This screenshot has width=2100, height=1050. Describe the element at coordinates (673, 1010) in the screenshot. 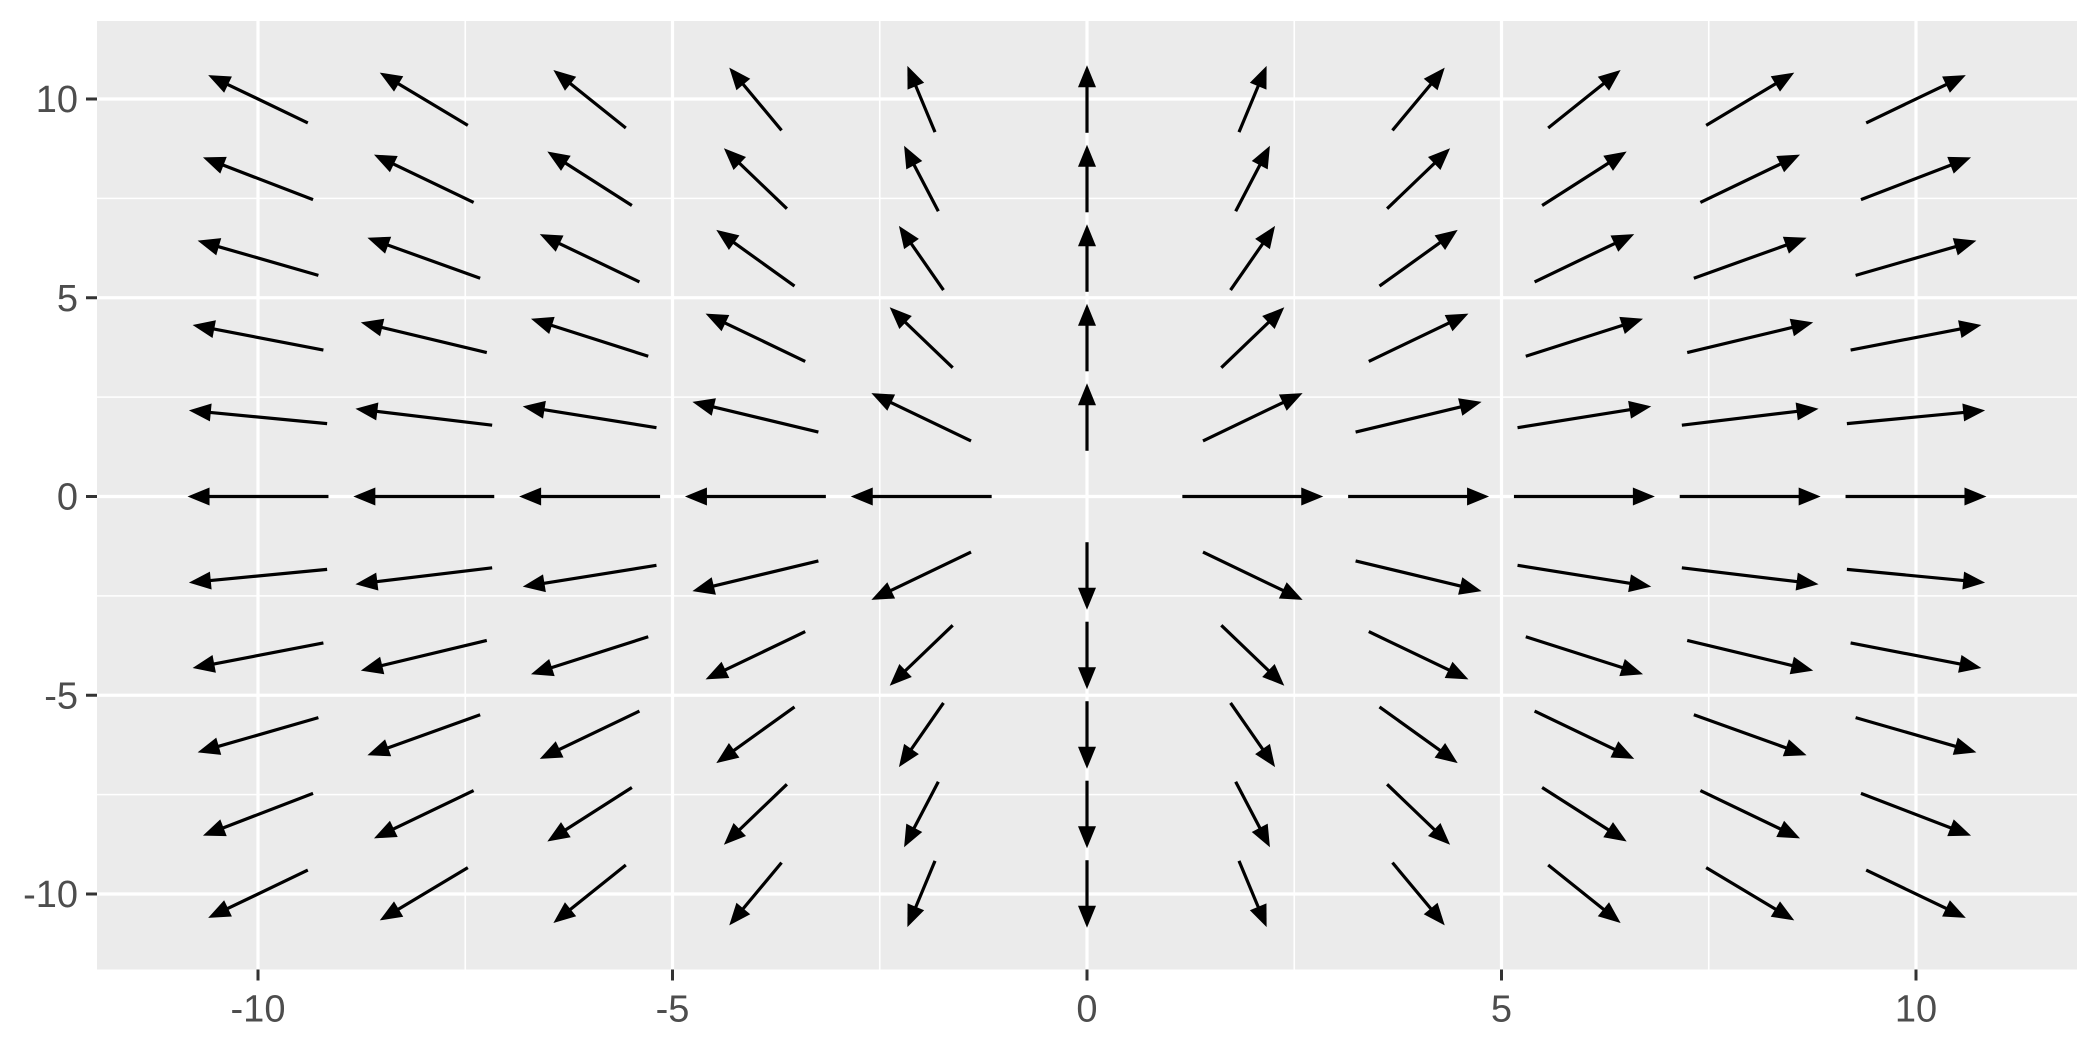

I see `x-axis-tick-label: -5` at that location.